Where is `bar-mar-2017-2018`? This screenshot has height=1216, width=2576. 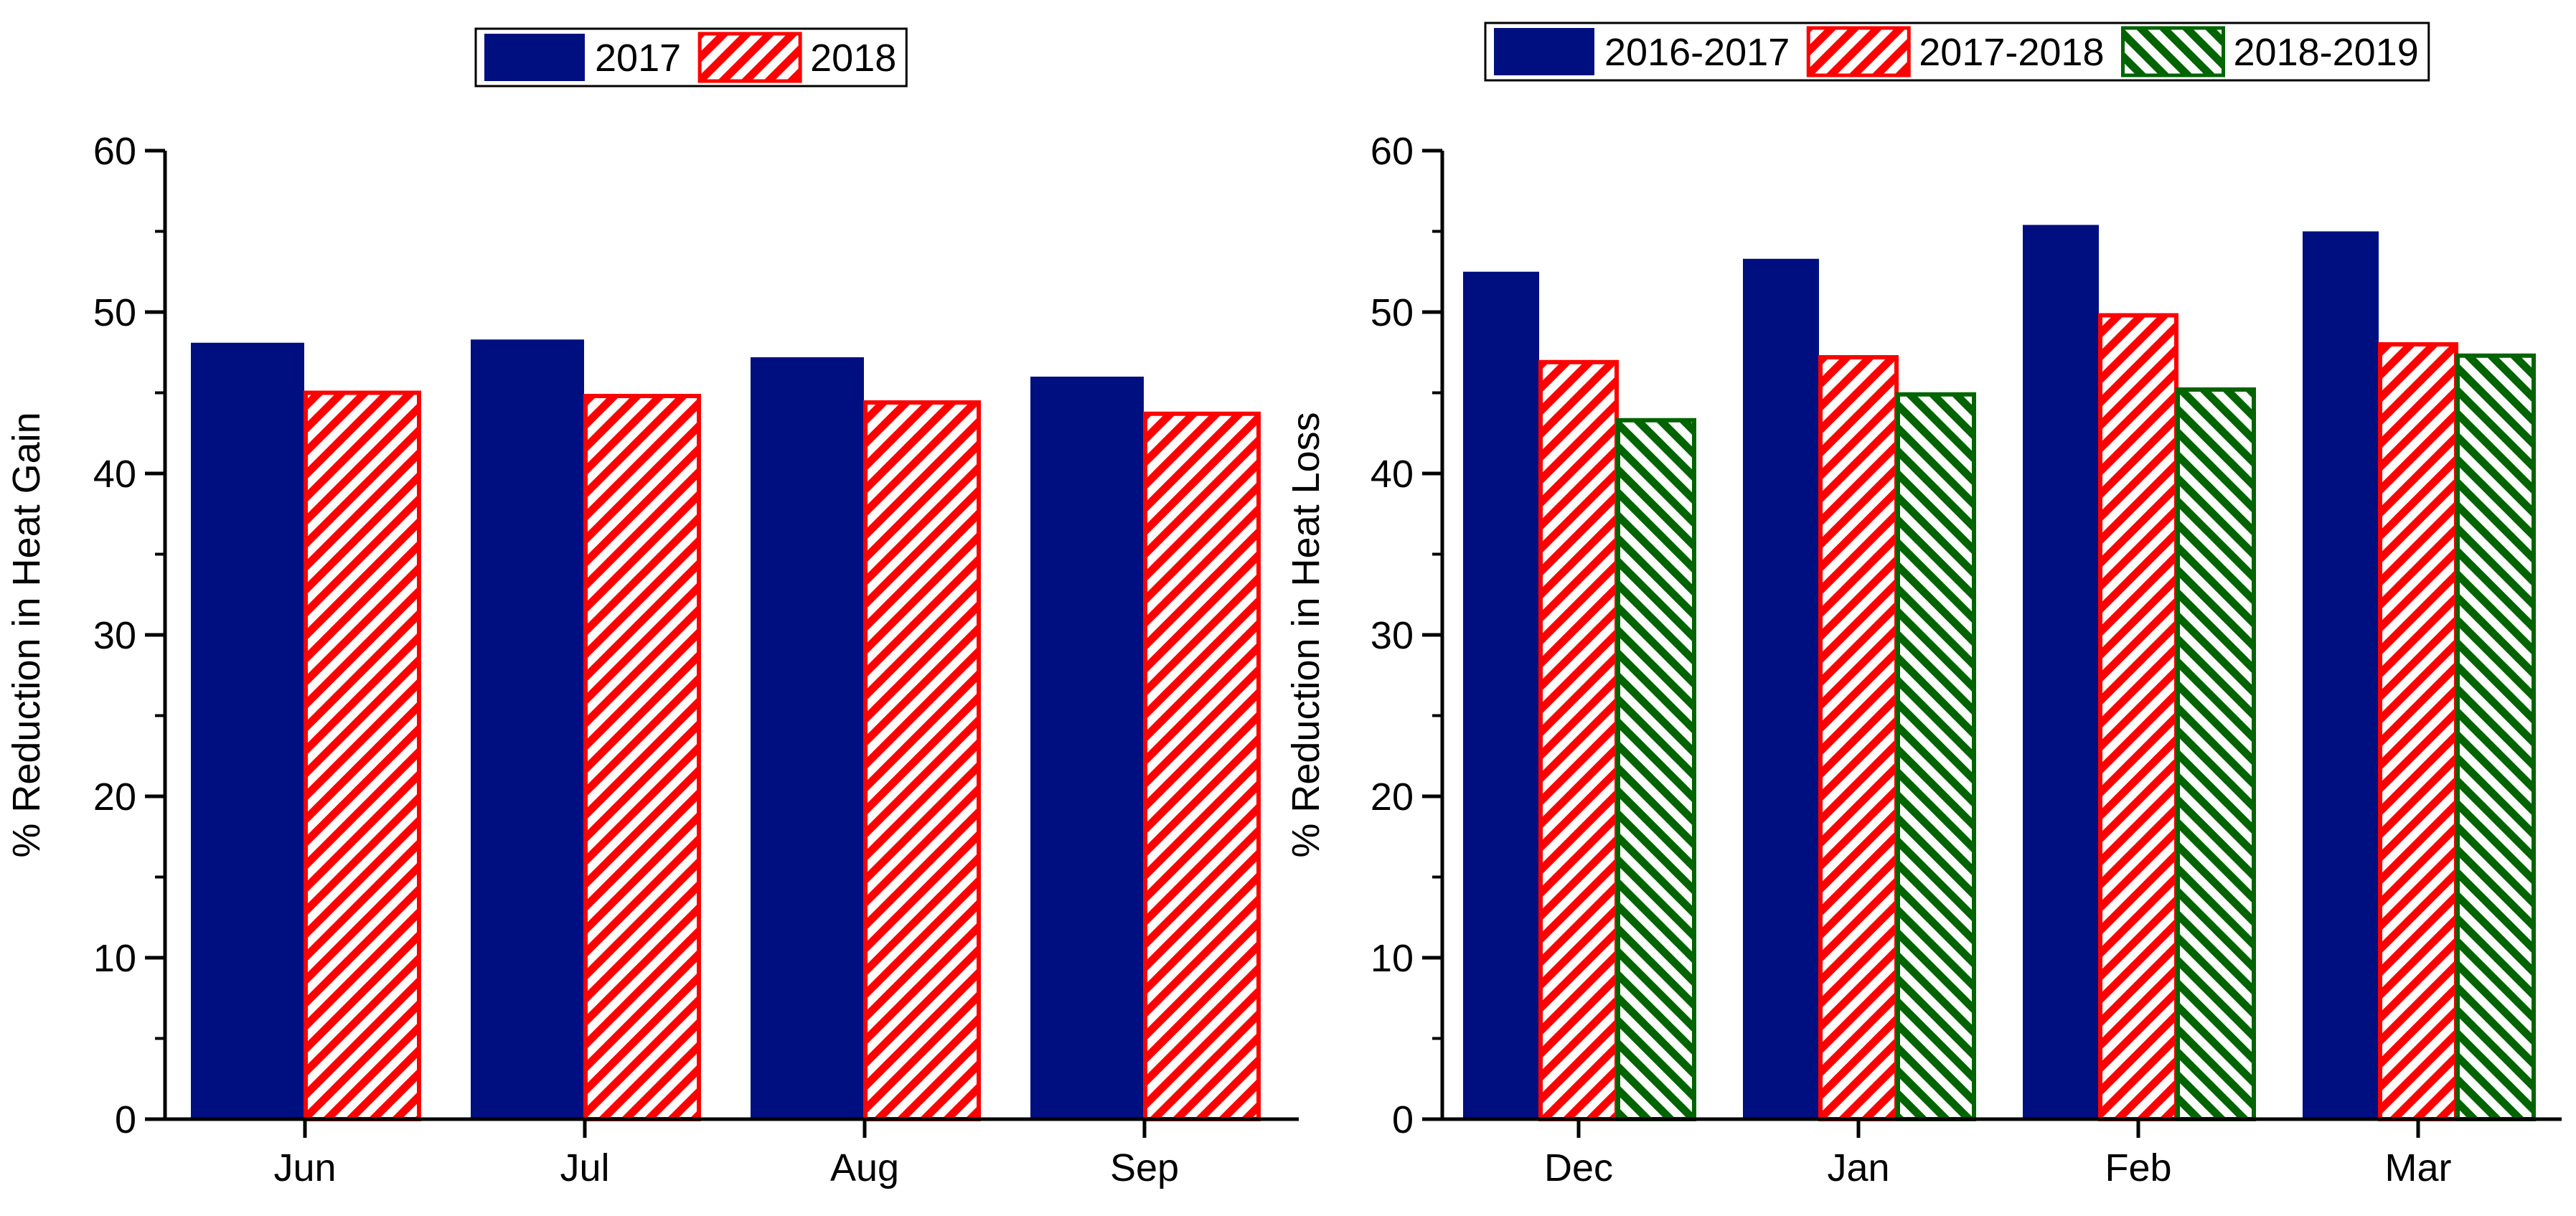
bar-mar-2017-2018 is located at coordinates (2418, 732).